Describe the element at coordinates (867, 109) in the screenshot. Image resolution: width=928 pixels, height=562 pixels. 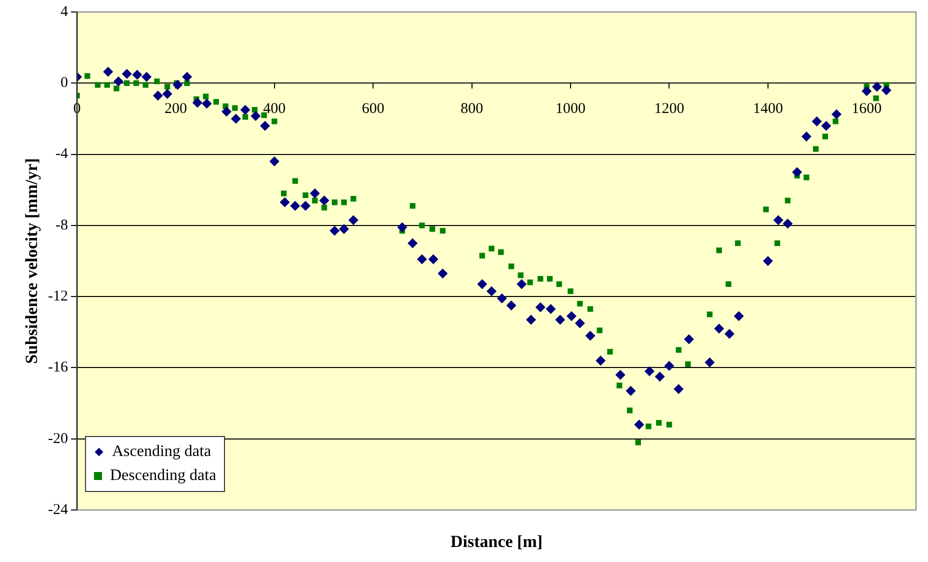
I see `x-tick-label: 1600` at that location.